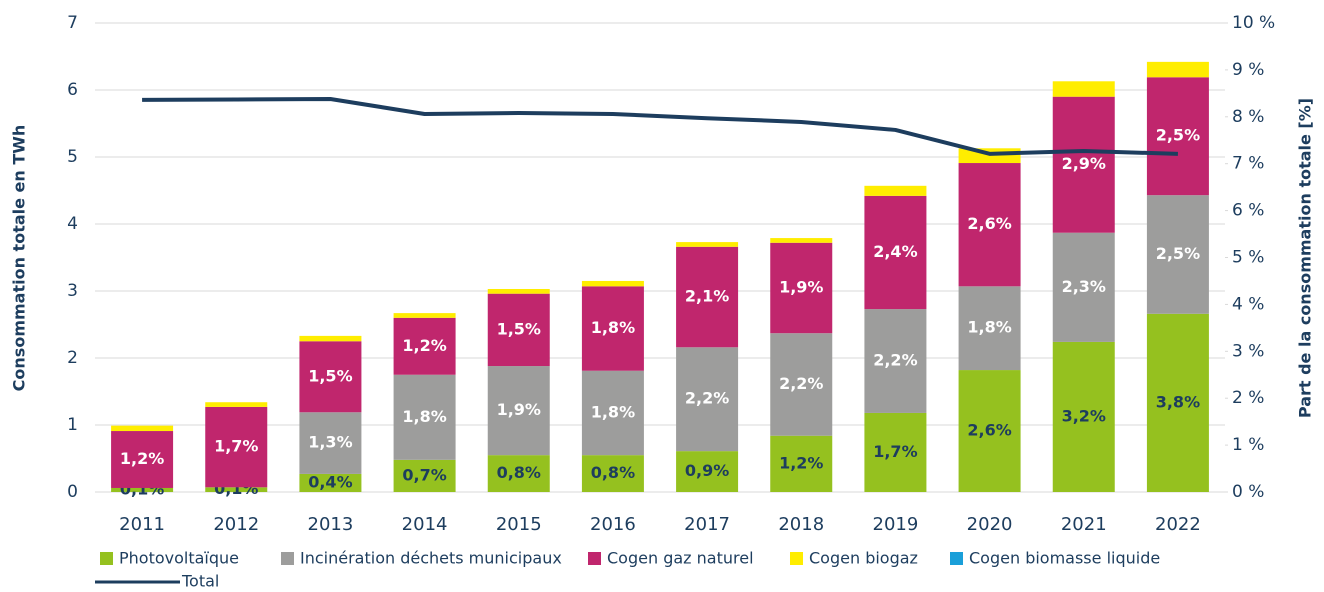 This screenshot has height=592, width=1324. What do you see at coordinates (1248, 211) in the screenshot?
I see `y2-tick-label: 6 %` at bounding box center [1248, 211].